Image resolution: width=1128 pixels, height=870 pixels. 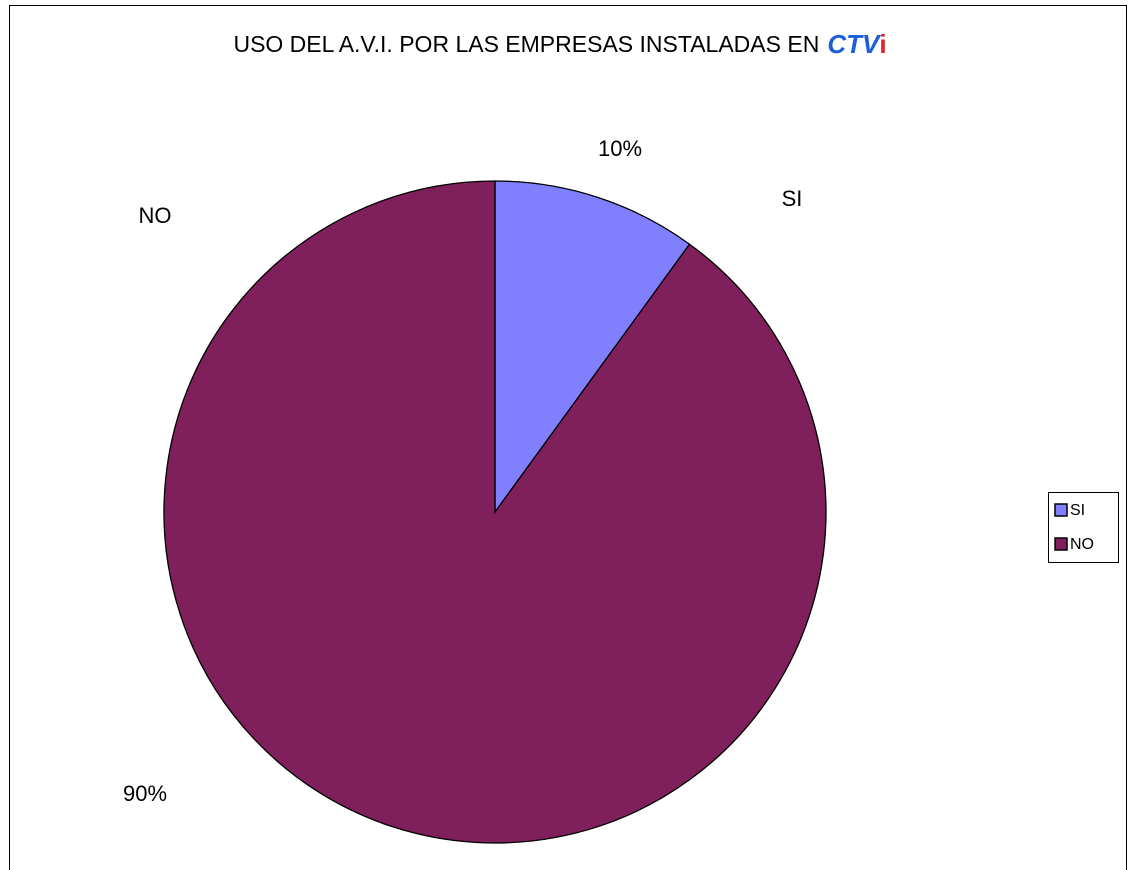 What do you see at coordinates (592, 347) in the screenshot?
I see `pie-slice` at bounding box center [592, 347].